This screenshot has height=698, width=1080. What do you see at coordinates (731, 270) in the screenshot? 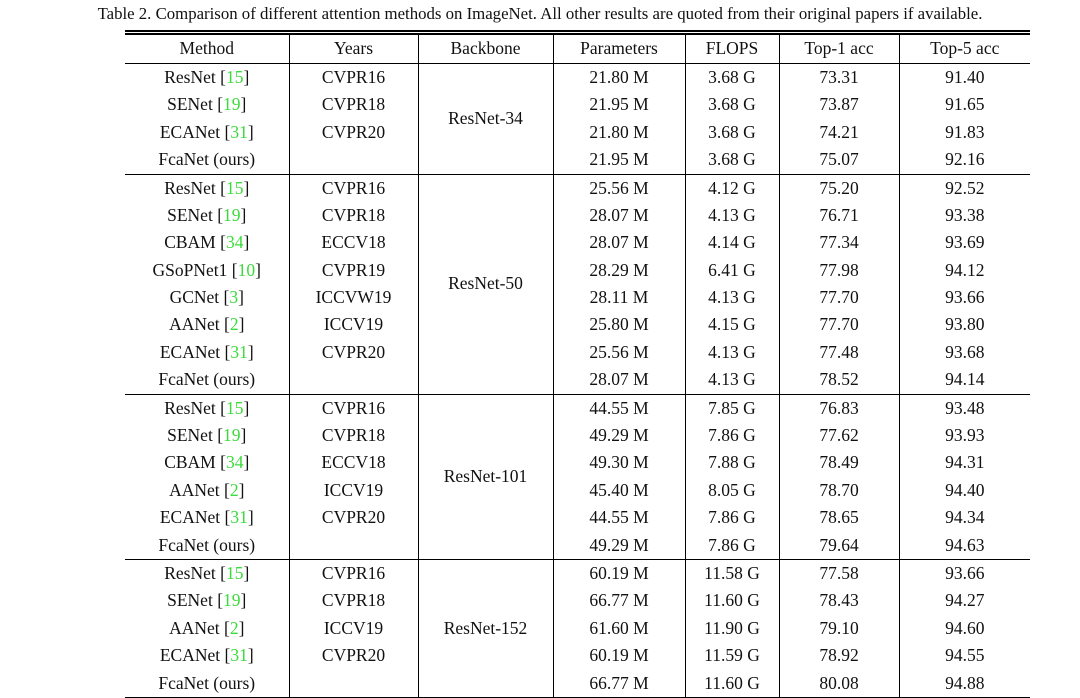
I see `flops-cell: 6.41 G` at bounding box center [731, 270].